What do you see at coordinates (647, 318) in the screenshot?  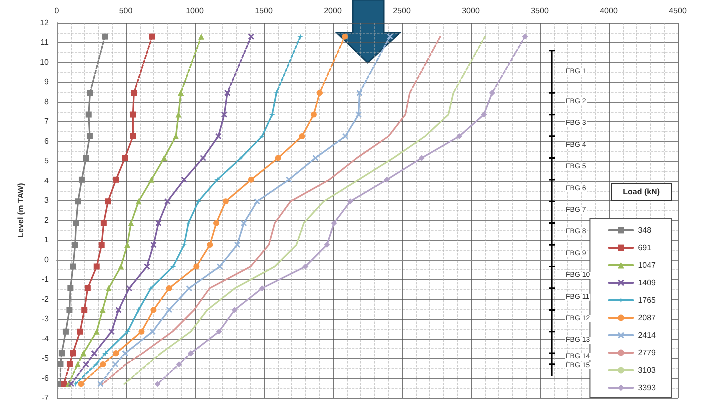 I see `legend-label: 2087` at bounding box center [647, 318].